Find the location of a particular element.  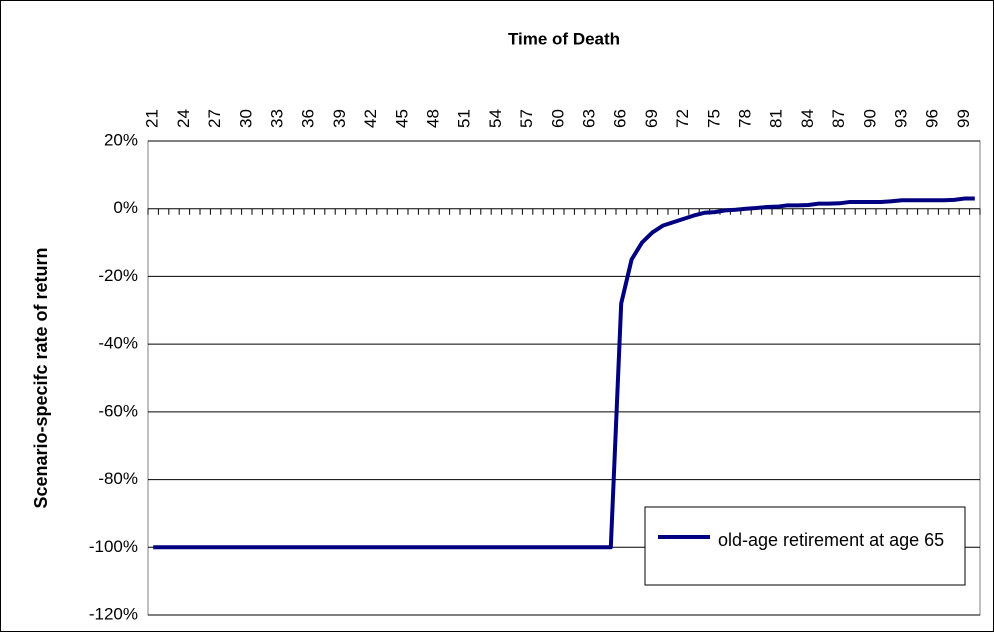

x-tick-label: 84 is located at coordinates (807, 118).